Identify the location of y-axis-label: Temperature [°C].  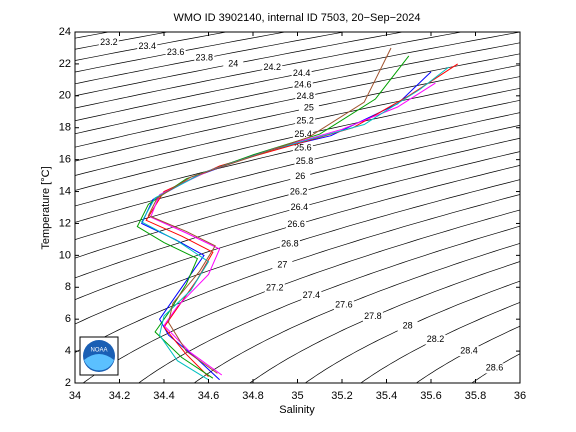
(46, 207).